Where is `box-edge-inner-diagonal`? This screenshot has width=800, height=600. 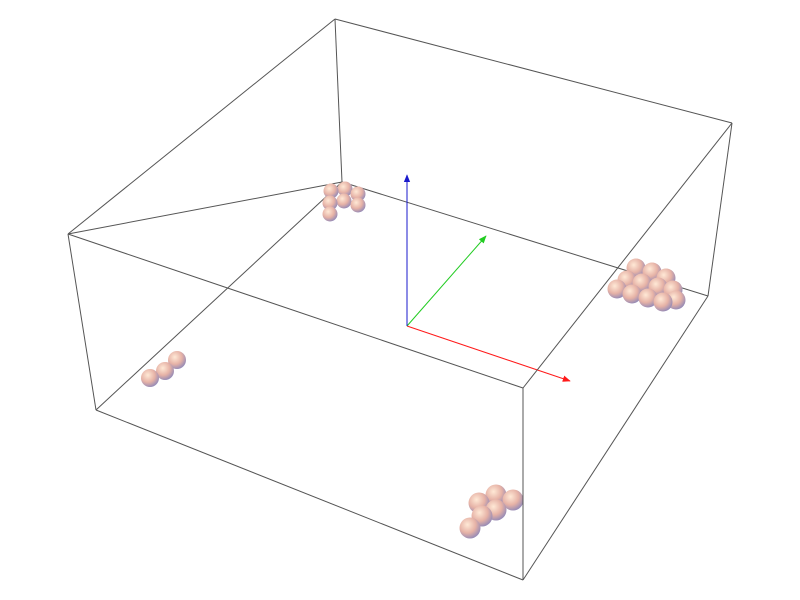
box-edge-inner-diagonal is located at coordinates (205, 208).